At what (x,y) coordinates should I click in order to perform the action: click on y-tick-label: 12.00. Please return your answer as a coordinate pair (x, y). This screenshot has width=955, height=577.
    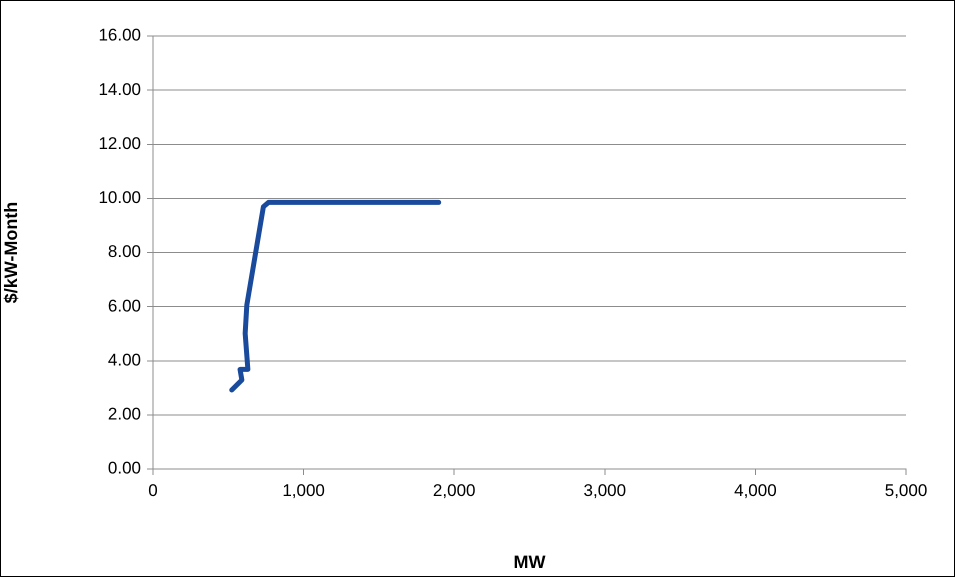
    Looking at the image, I should click on (119, 143).